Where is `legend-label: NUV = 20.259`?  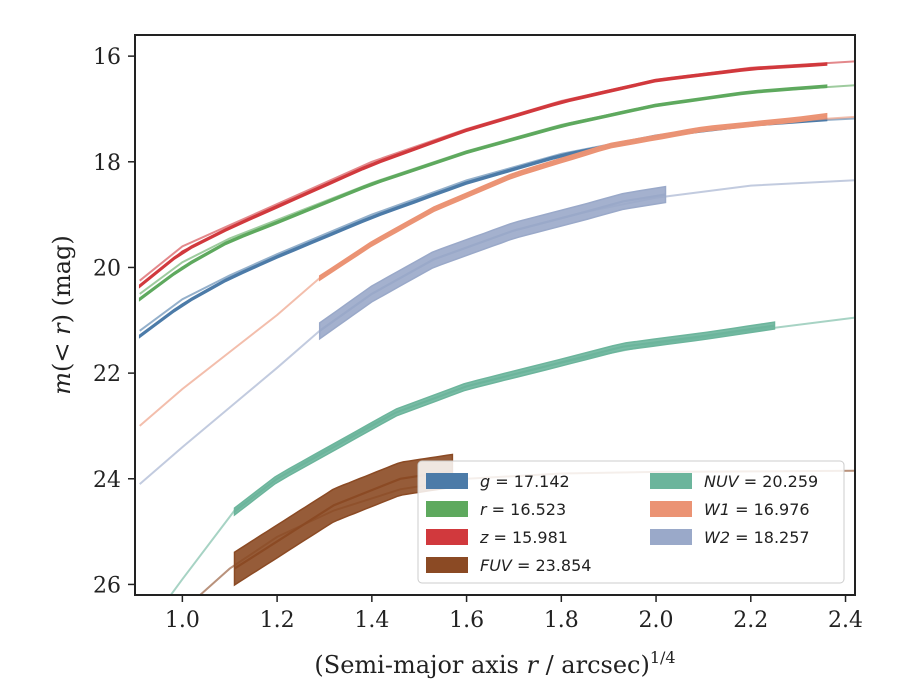
legend-label: NUV = 20.259 is located at coordinates (761, 481).